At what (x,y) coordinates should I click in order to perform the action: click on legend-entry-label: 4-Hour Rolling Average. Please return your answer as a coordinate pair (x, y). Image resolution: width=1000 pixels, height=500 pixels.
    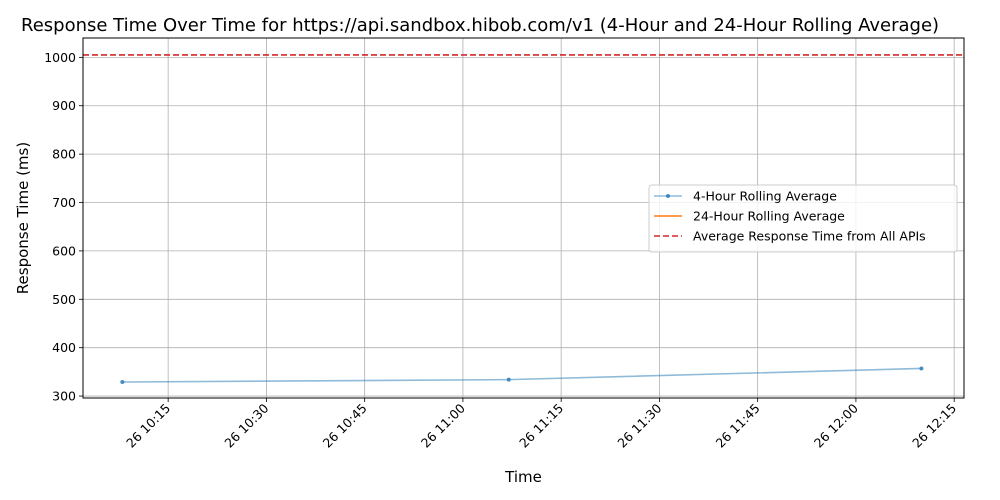
    Looking at the image, I should click on (765, 196).